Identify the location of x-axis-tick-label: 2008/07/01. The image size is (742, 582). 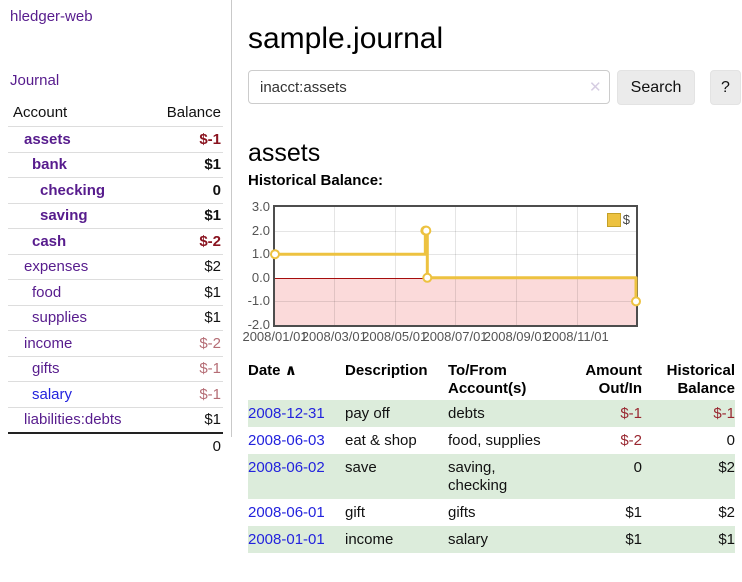
(455, 336).